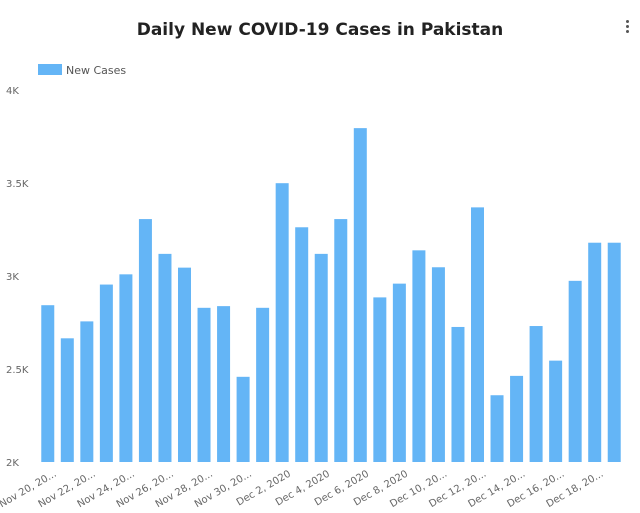 The height and width of the screenshot is (513, 640). Describe the element at coordinates (477, 334) in the screenshot. I see `bar: Dec 12, 2020: 3369` at that location.